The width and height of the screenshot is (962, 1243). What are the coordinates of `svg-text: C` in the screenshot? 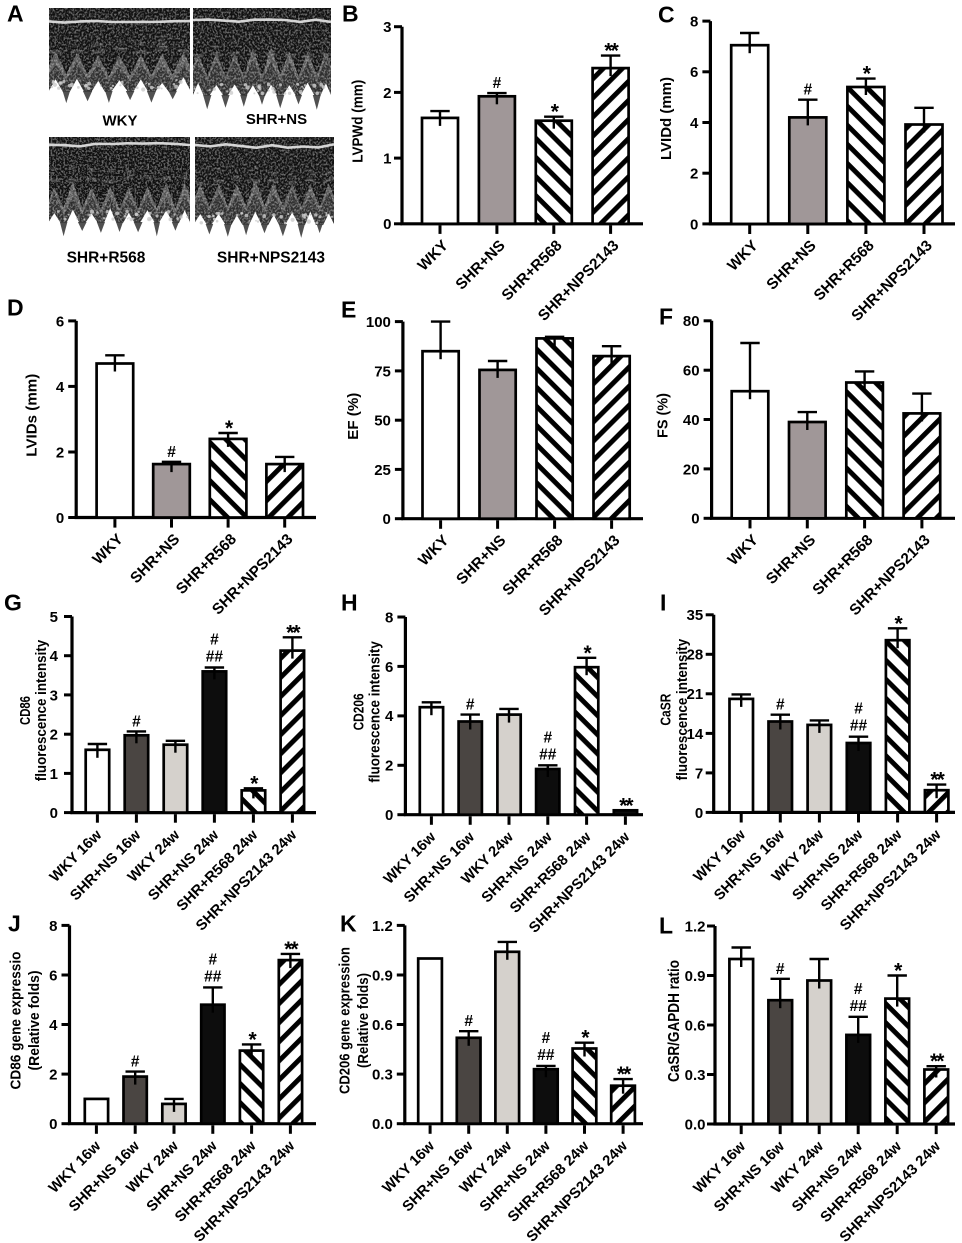 It's located at (666, 15).